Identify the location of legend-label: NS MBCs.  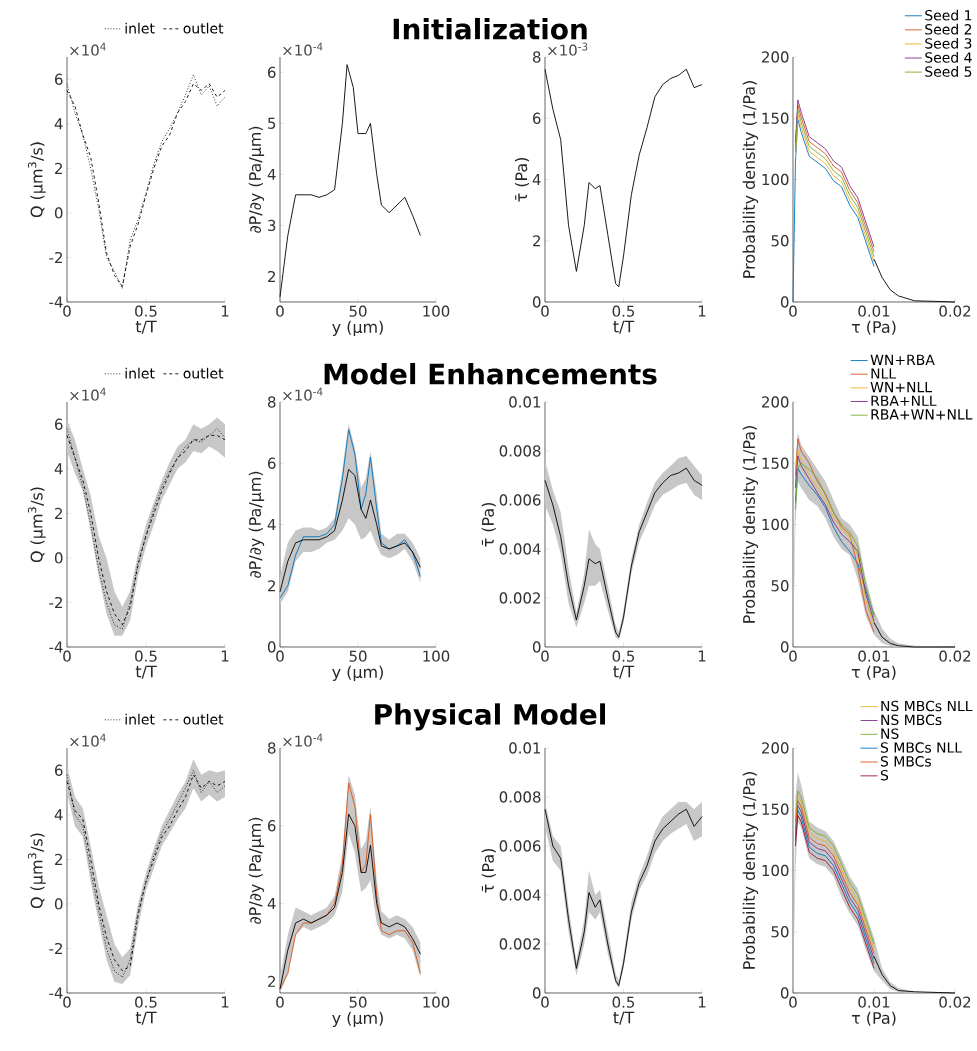
(911, 720).